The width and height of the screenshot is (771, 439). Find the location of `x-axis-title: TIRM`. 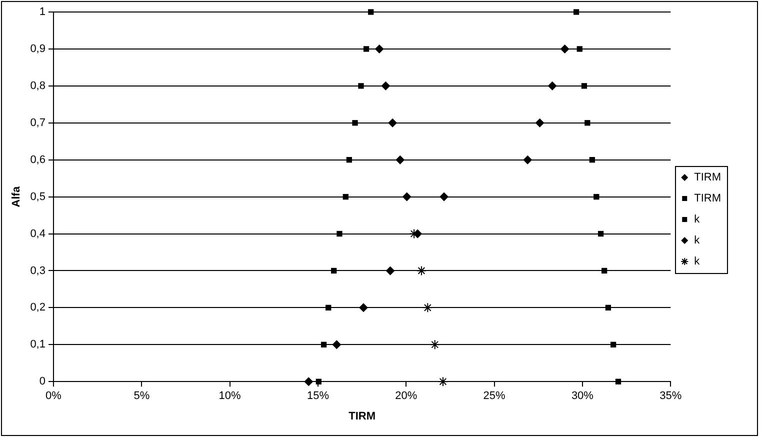

x-axis-title: TIRM is located at coordinates (362, 416).